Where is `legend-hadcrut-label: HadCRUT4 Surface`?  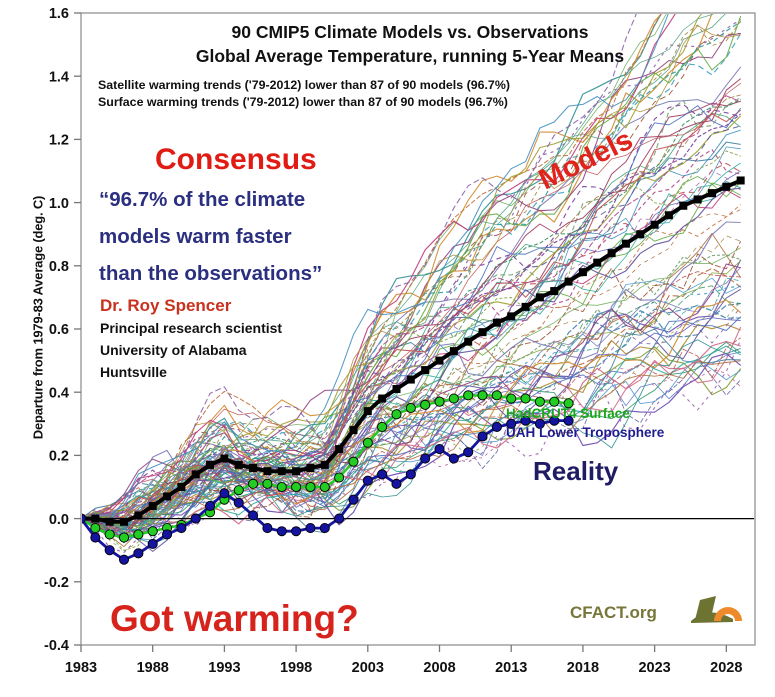 legend-hadcrut-label: HadCRUT4 Surface is located at coordinates (568, 413).